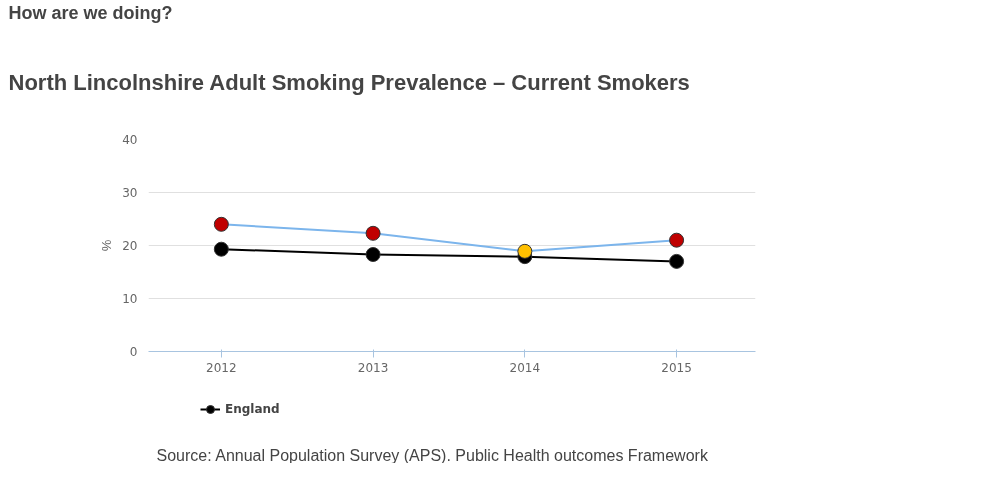  Describe the element at coordinates (525, 367) in the screenshot. I see `x-tick-label: 2014` at that location.